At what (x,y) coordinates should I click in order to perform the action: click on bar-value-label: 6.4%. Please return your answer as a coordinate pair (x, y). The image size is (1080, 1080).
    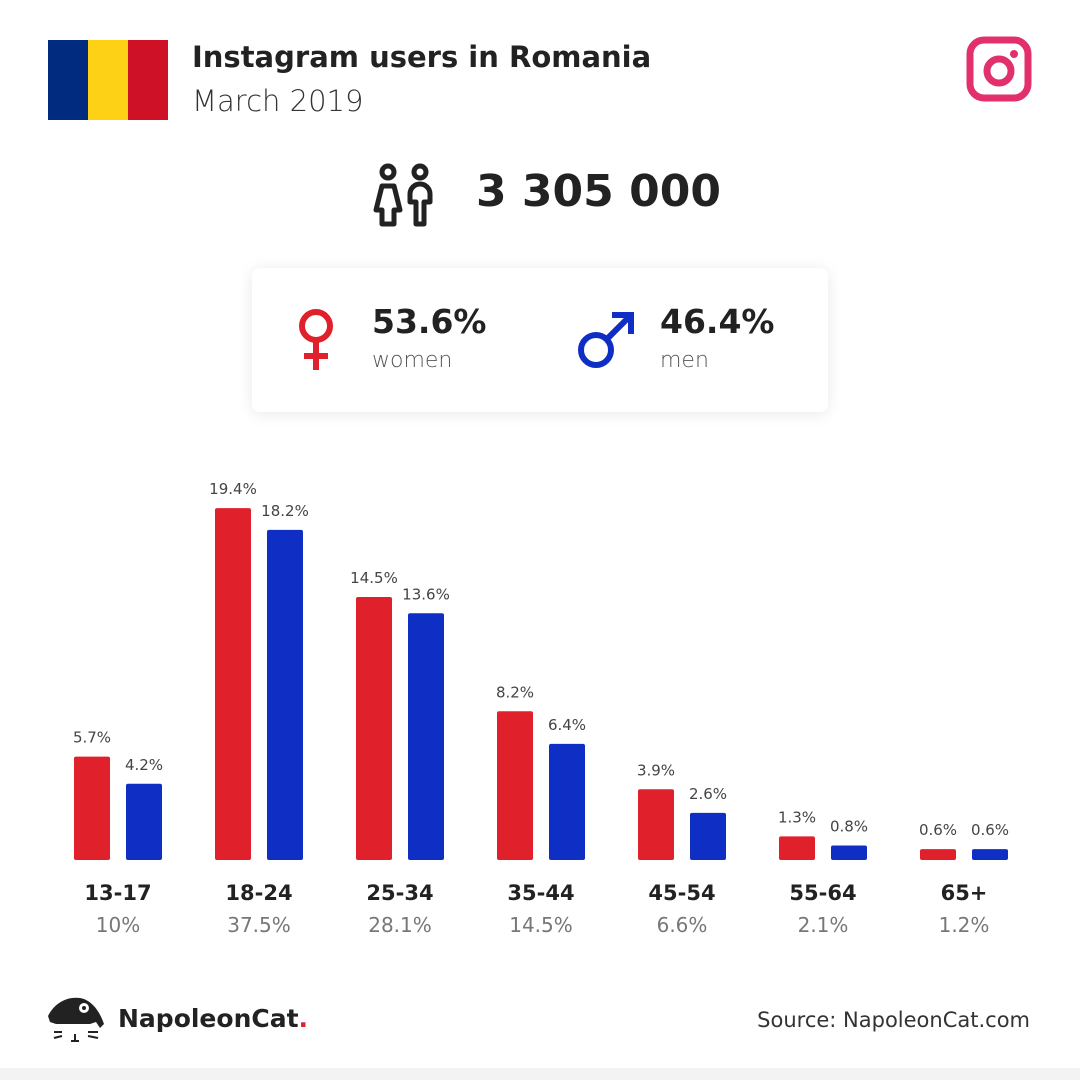
    Looking at the image, I should click on (567, 725).